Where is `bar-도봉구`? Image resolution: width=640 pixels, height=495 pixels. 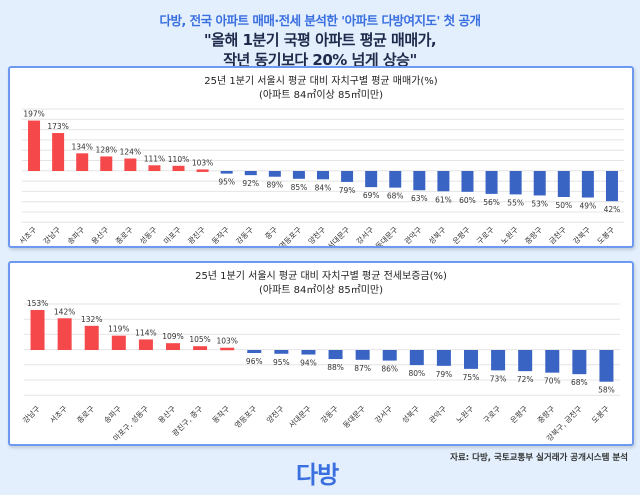 bar-도봉구 is located at coordinates (606, 366).